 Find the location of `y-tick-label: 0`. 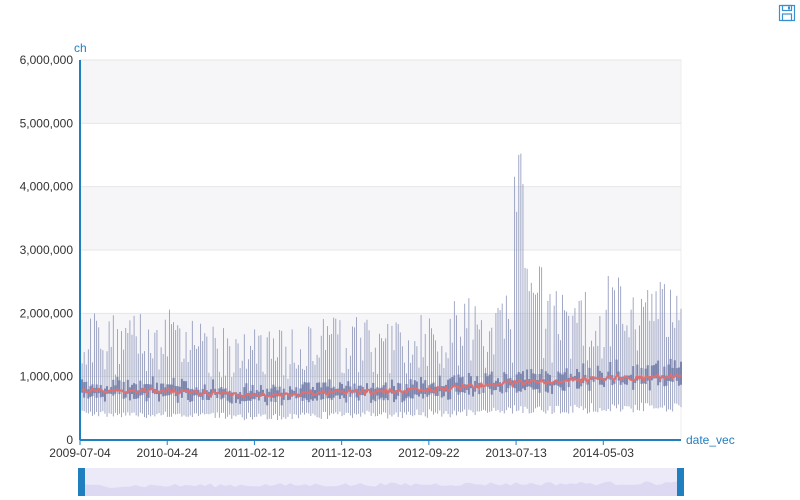

y-tick-label: 0 is located at coordinates (69, 440).